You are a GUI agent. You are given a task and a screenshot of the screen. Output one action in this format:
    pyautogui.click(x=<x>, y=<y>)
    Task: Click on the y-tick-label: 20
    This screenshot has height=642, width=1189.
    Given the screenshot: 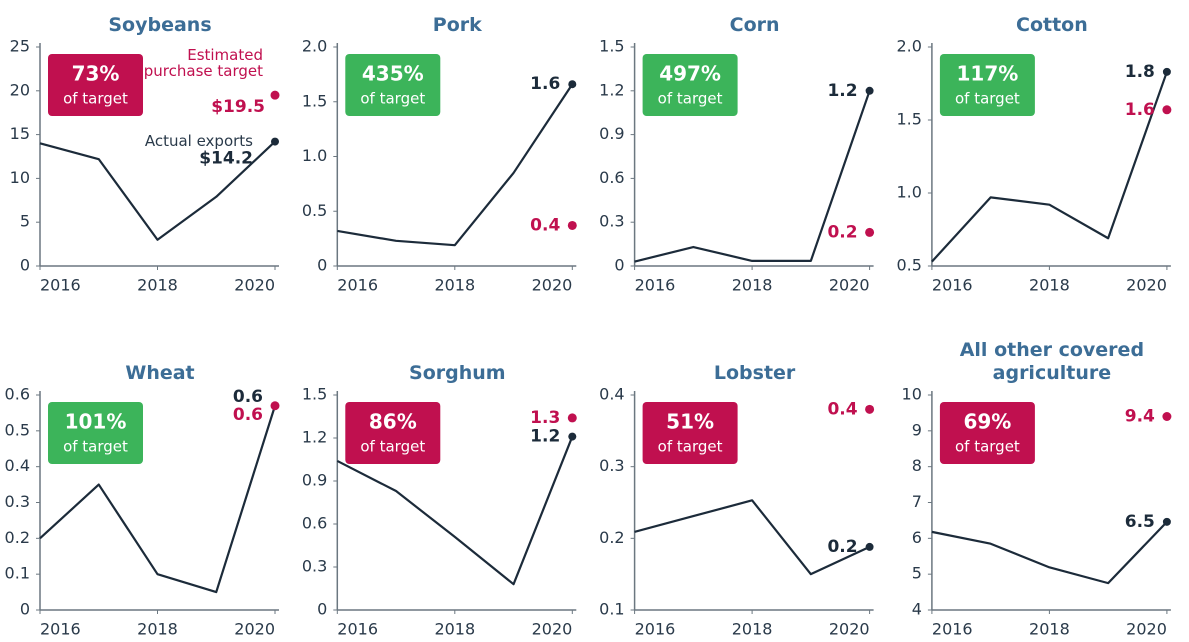 What is the action you would take?
    pyautogui.click(x=20, y=89)
    